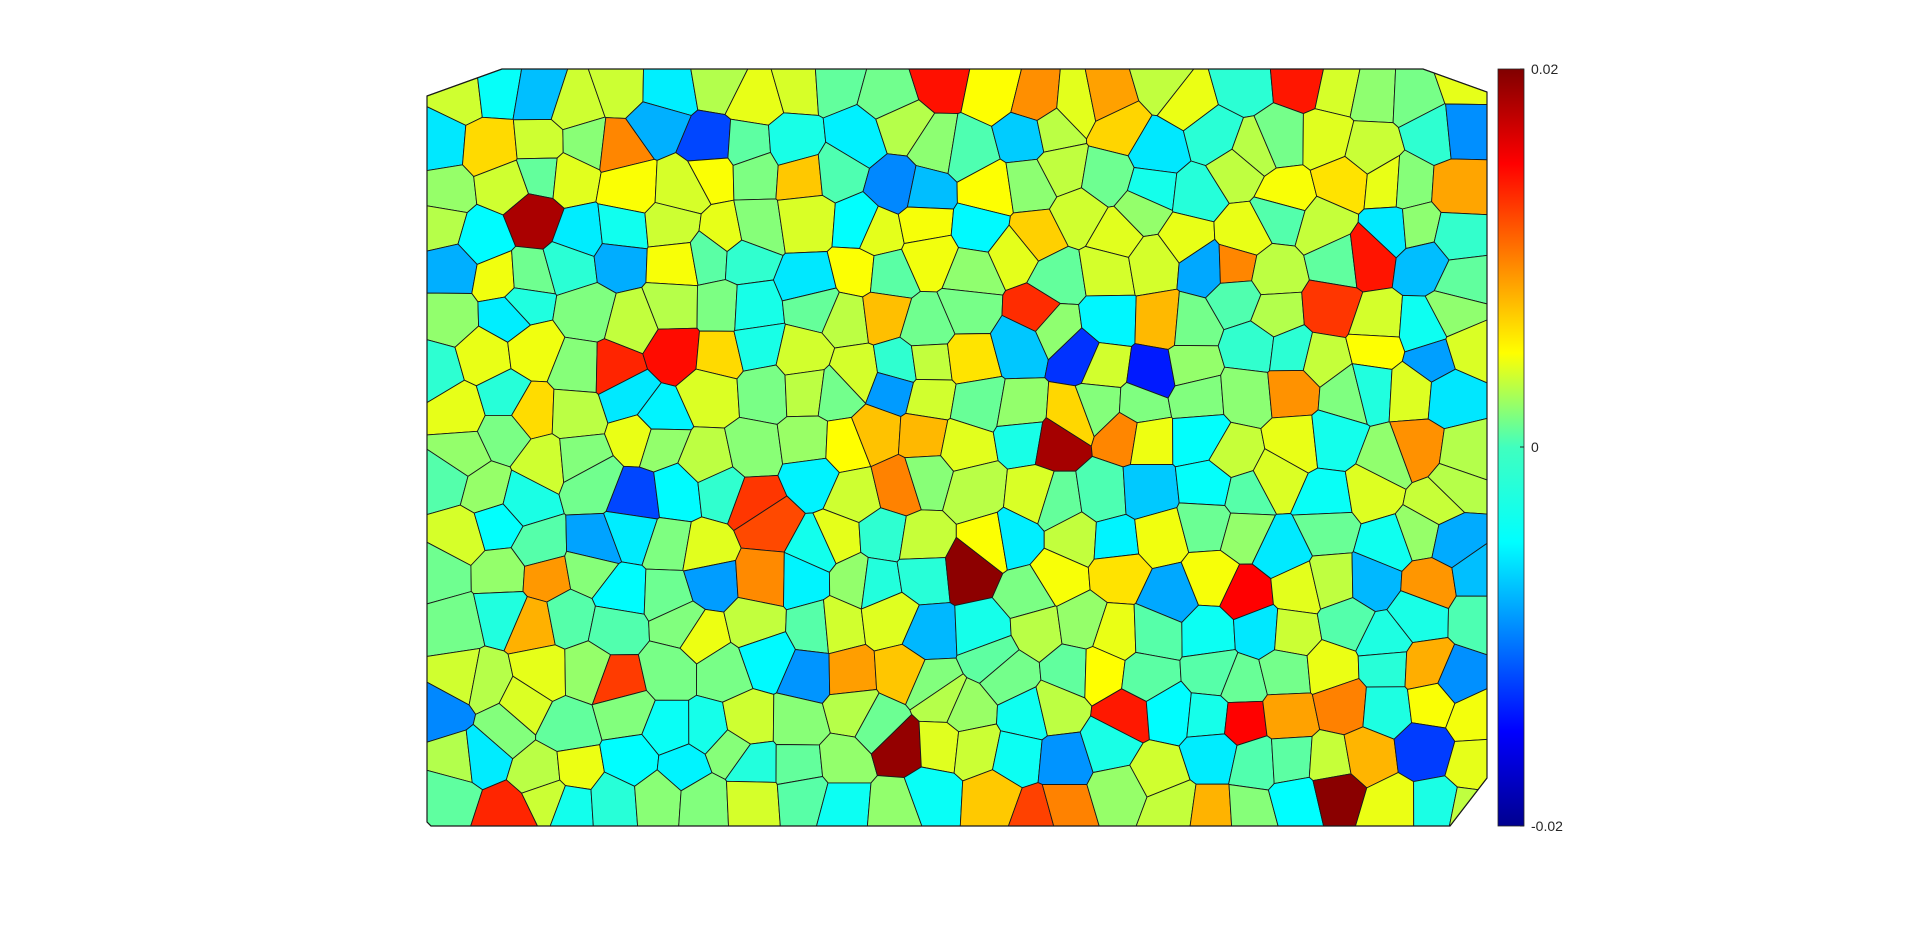 This screenshot has height=926, width=1920. I want to click on colorbar-tick-label-min: -0.02, so click(1547, 826).